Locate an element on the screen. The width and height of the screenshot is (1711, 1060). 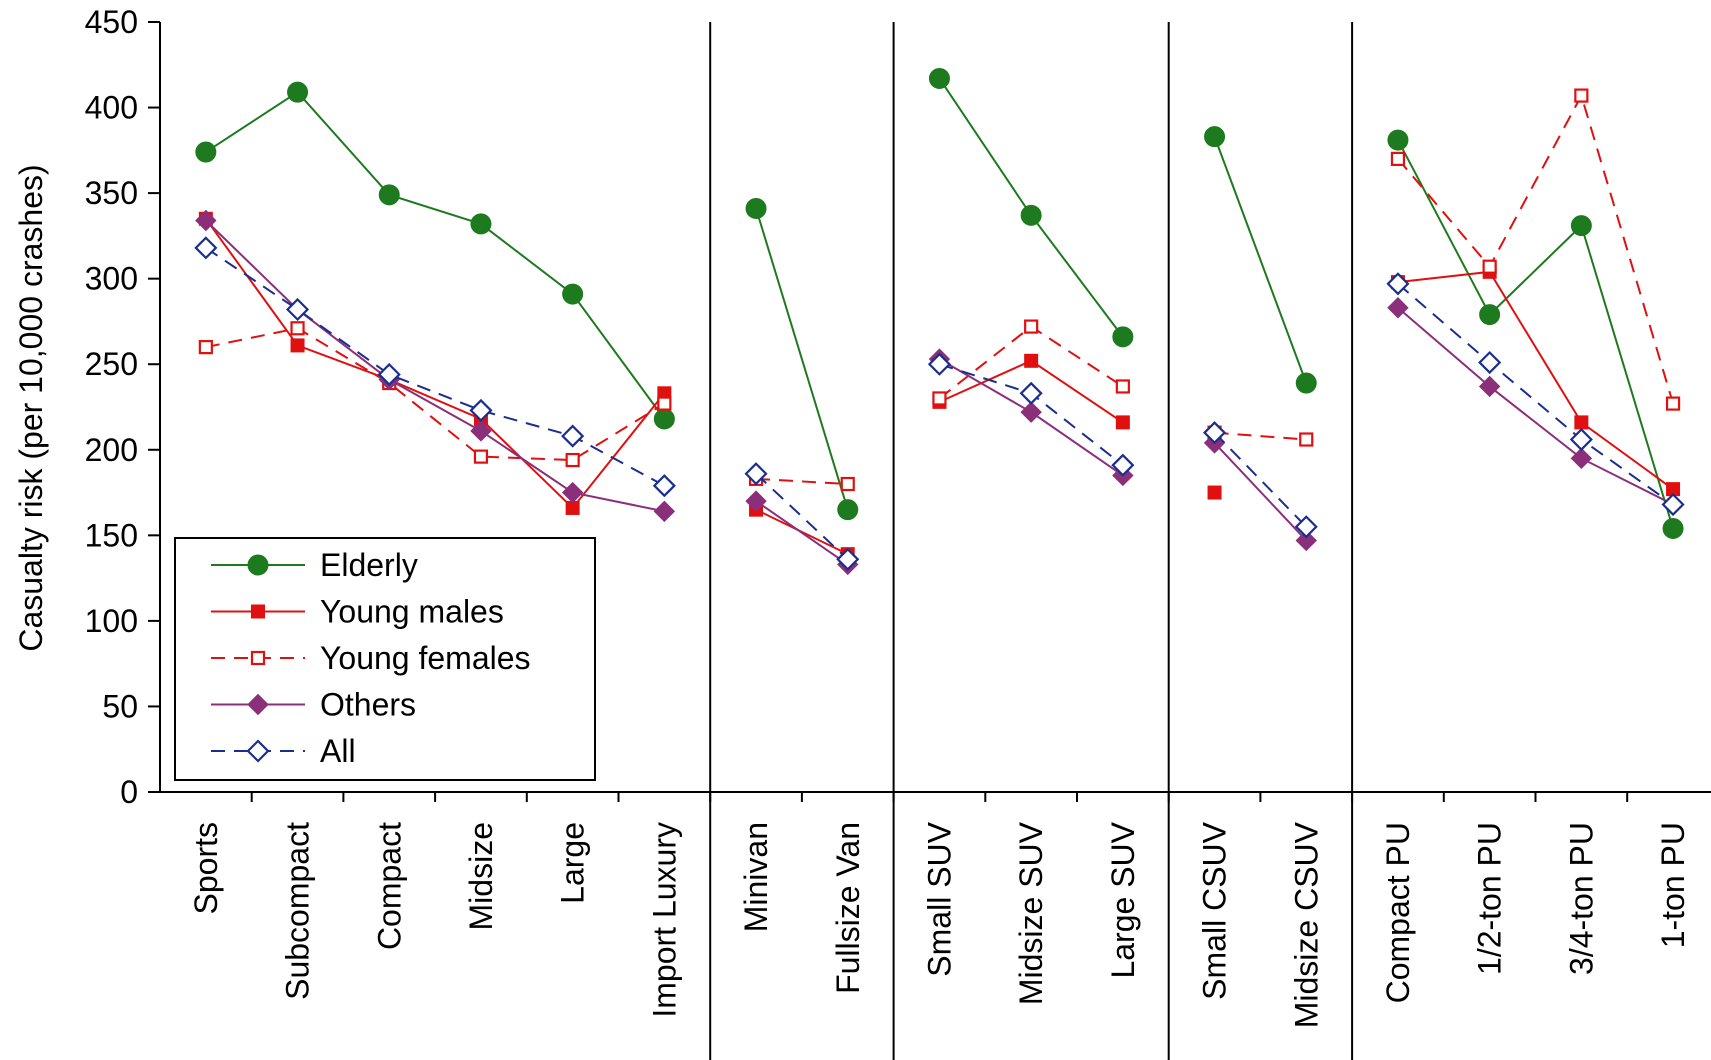
y-tick-label: 200 is located at coordinates (111, 450).